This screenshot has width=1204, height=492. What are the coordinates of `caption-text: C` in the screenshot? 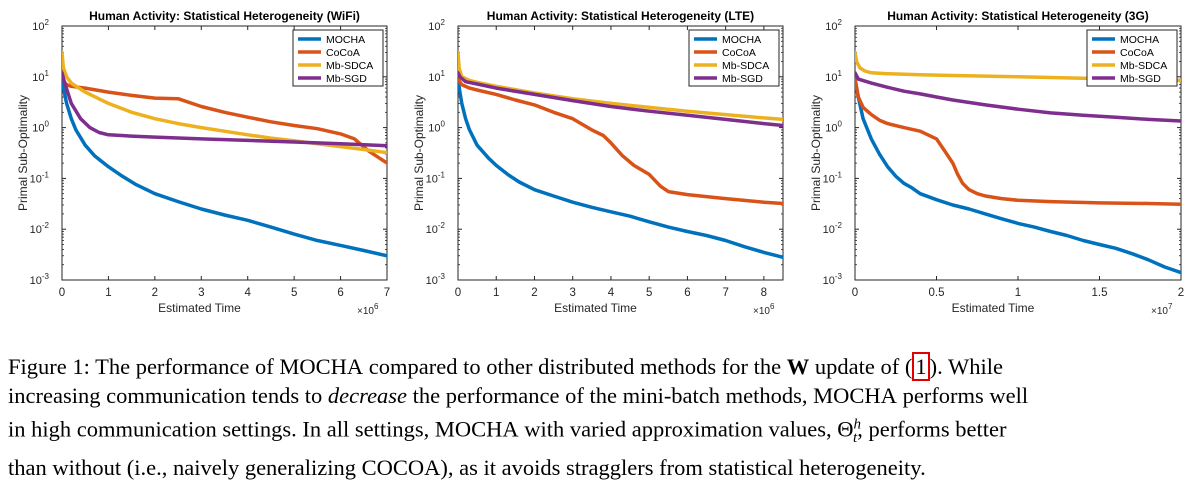 It's located at (400, 467).